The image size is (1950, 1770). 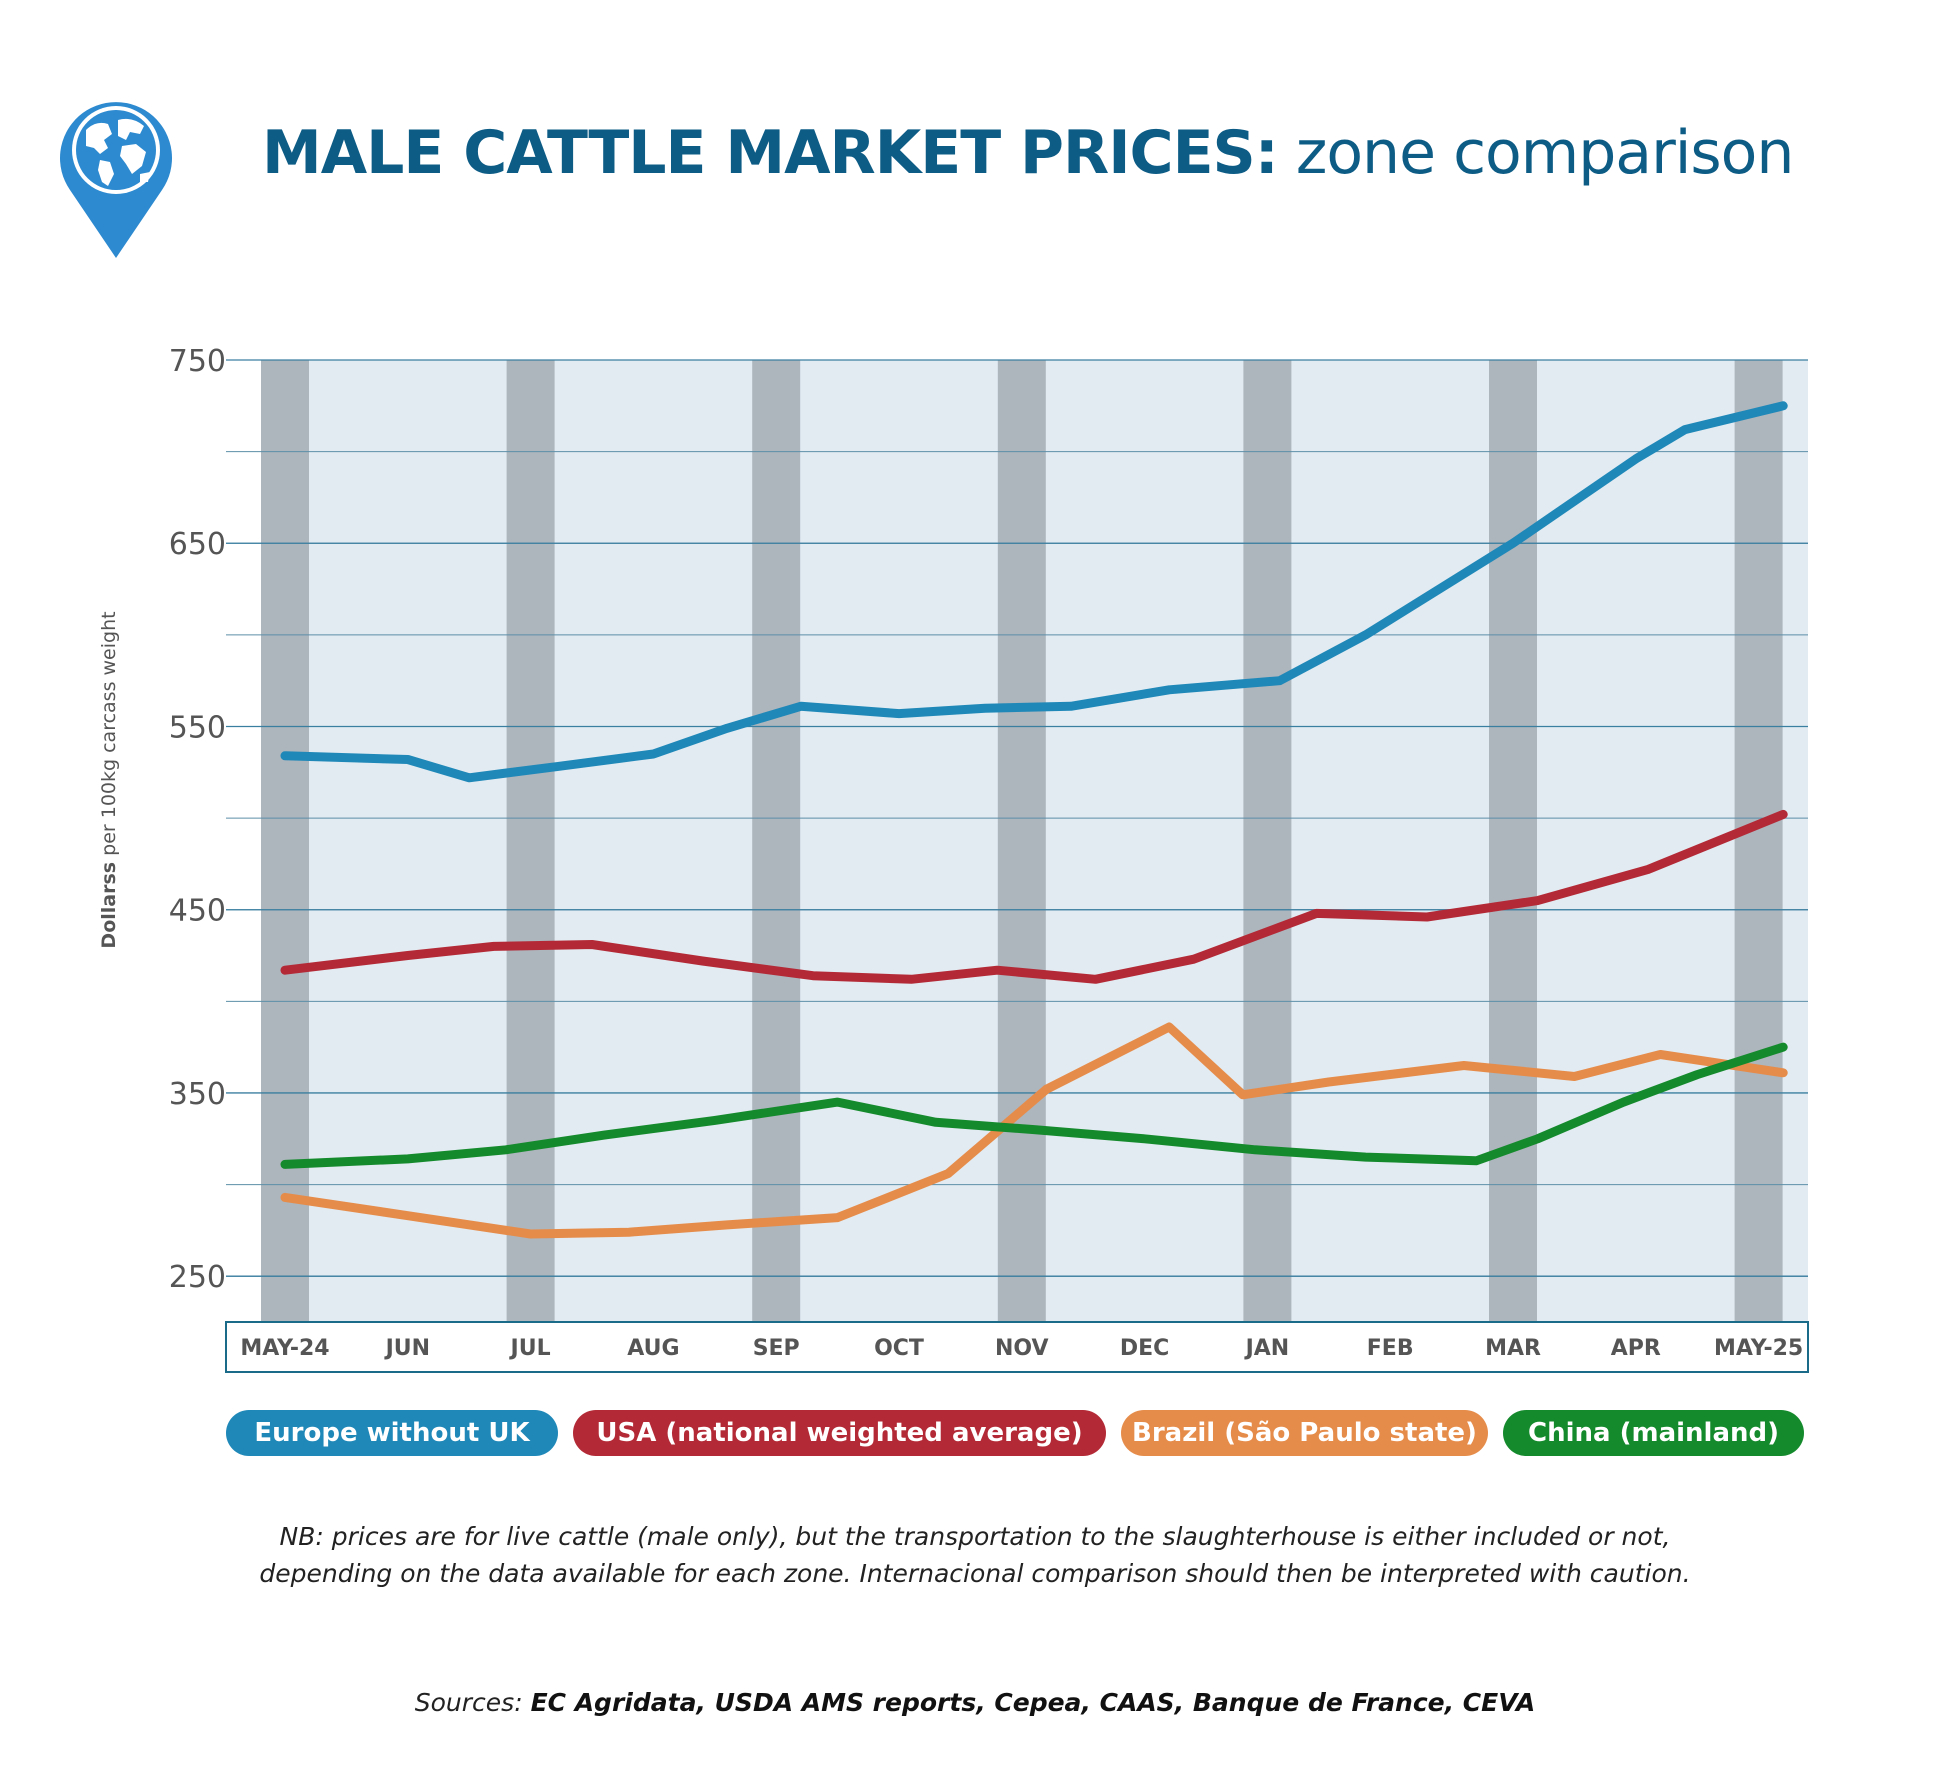 I want to click on title-bold: MALE CATTLE MARKET PRICES:, so click(x=770, y=153).